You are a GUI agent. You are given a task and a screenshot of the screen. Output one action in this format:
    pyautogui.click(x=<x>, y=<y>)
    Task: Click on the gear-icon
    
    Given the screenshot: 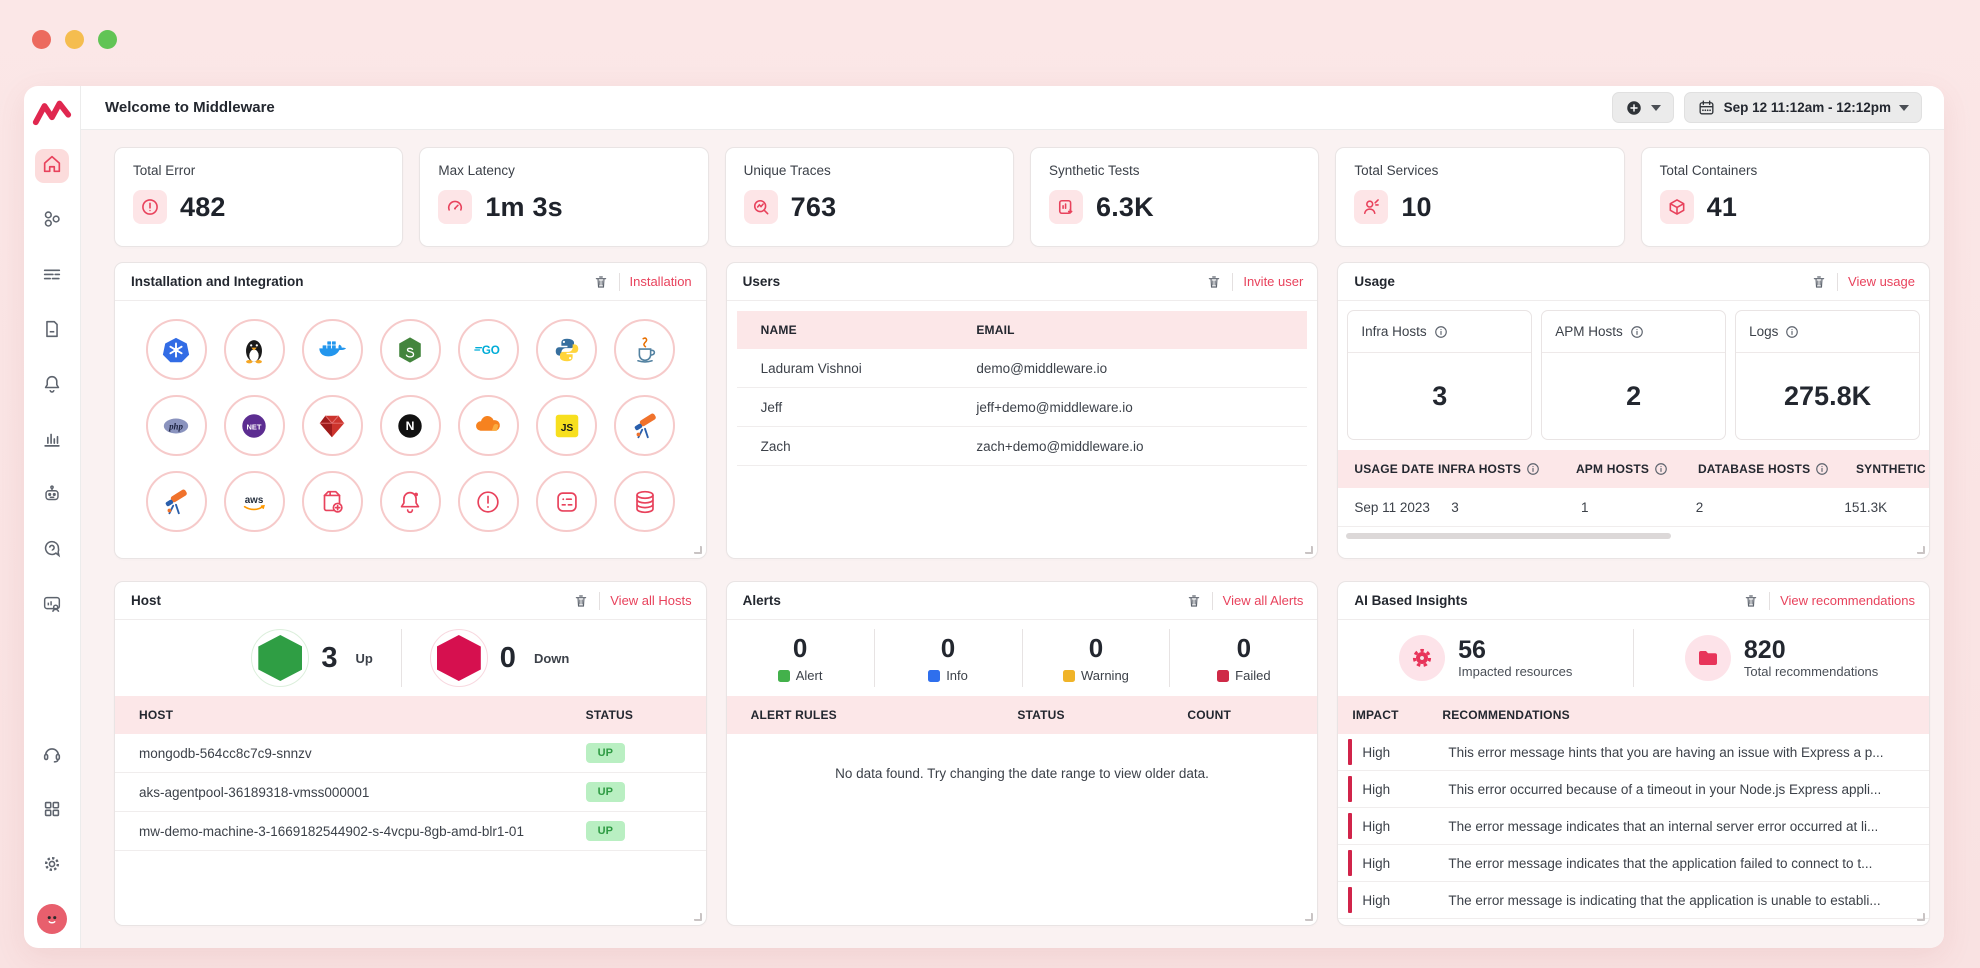 What is the action you would take?
    pyautogui.click(x=52, y=866)
    